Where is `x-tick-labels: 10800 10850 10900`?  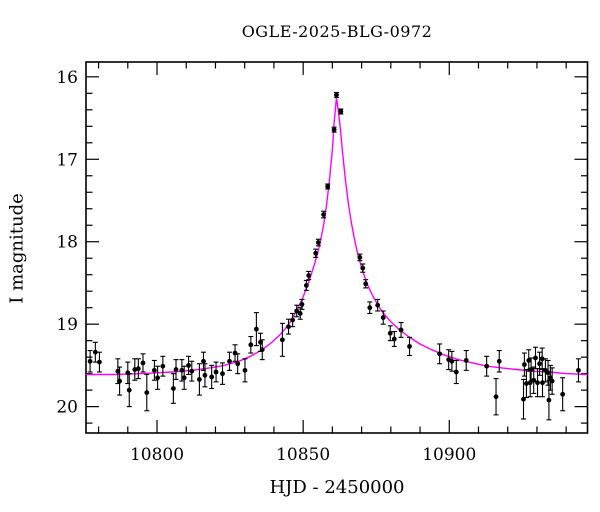 x-tick-labels: 10800 10850 10900 is located at coordinates (303, 455).